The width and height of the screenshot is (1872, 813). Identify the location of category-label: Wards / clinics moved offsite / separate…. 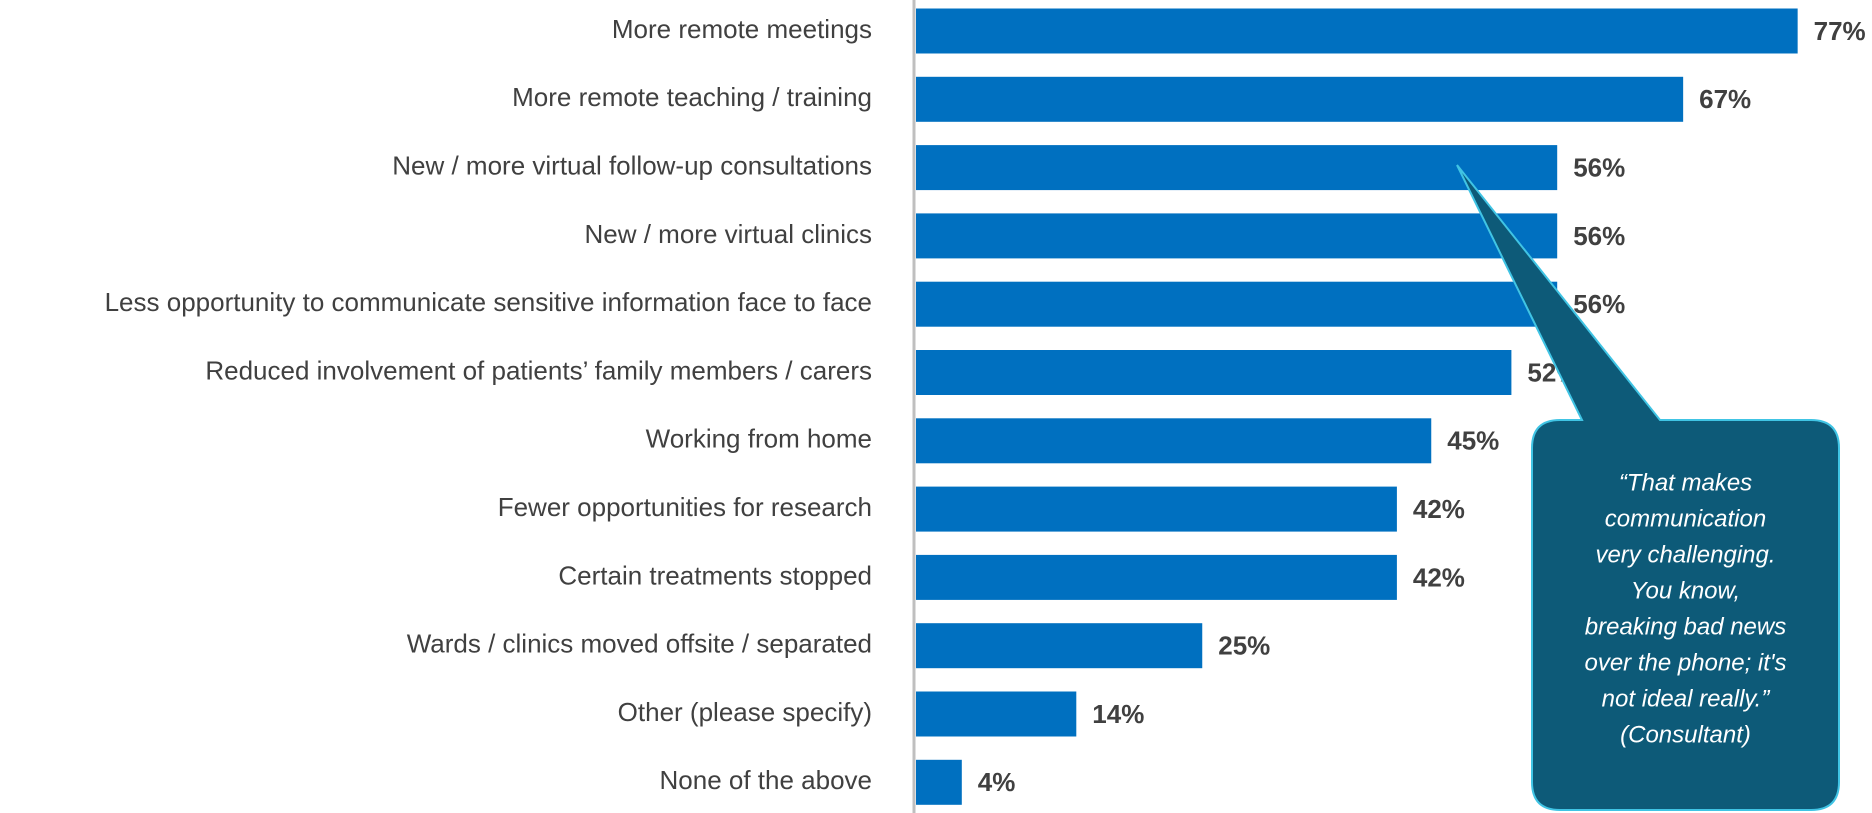
(639, 644).